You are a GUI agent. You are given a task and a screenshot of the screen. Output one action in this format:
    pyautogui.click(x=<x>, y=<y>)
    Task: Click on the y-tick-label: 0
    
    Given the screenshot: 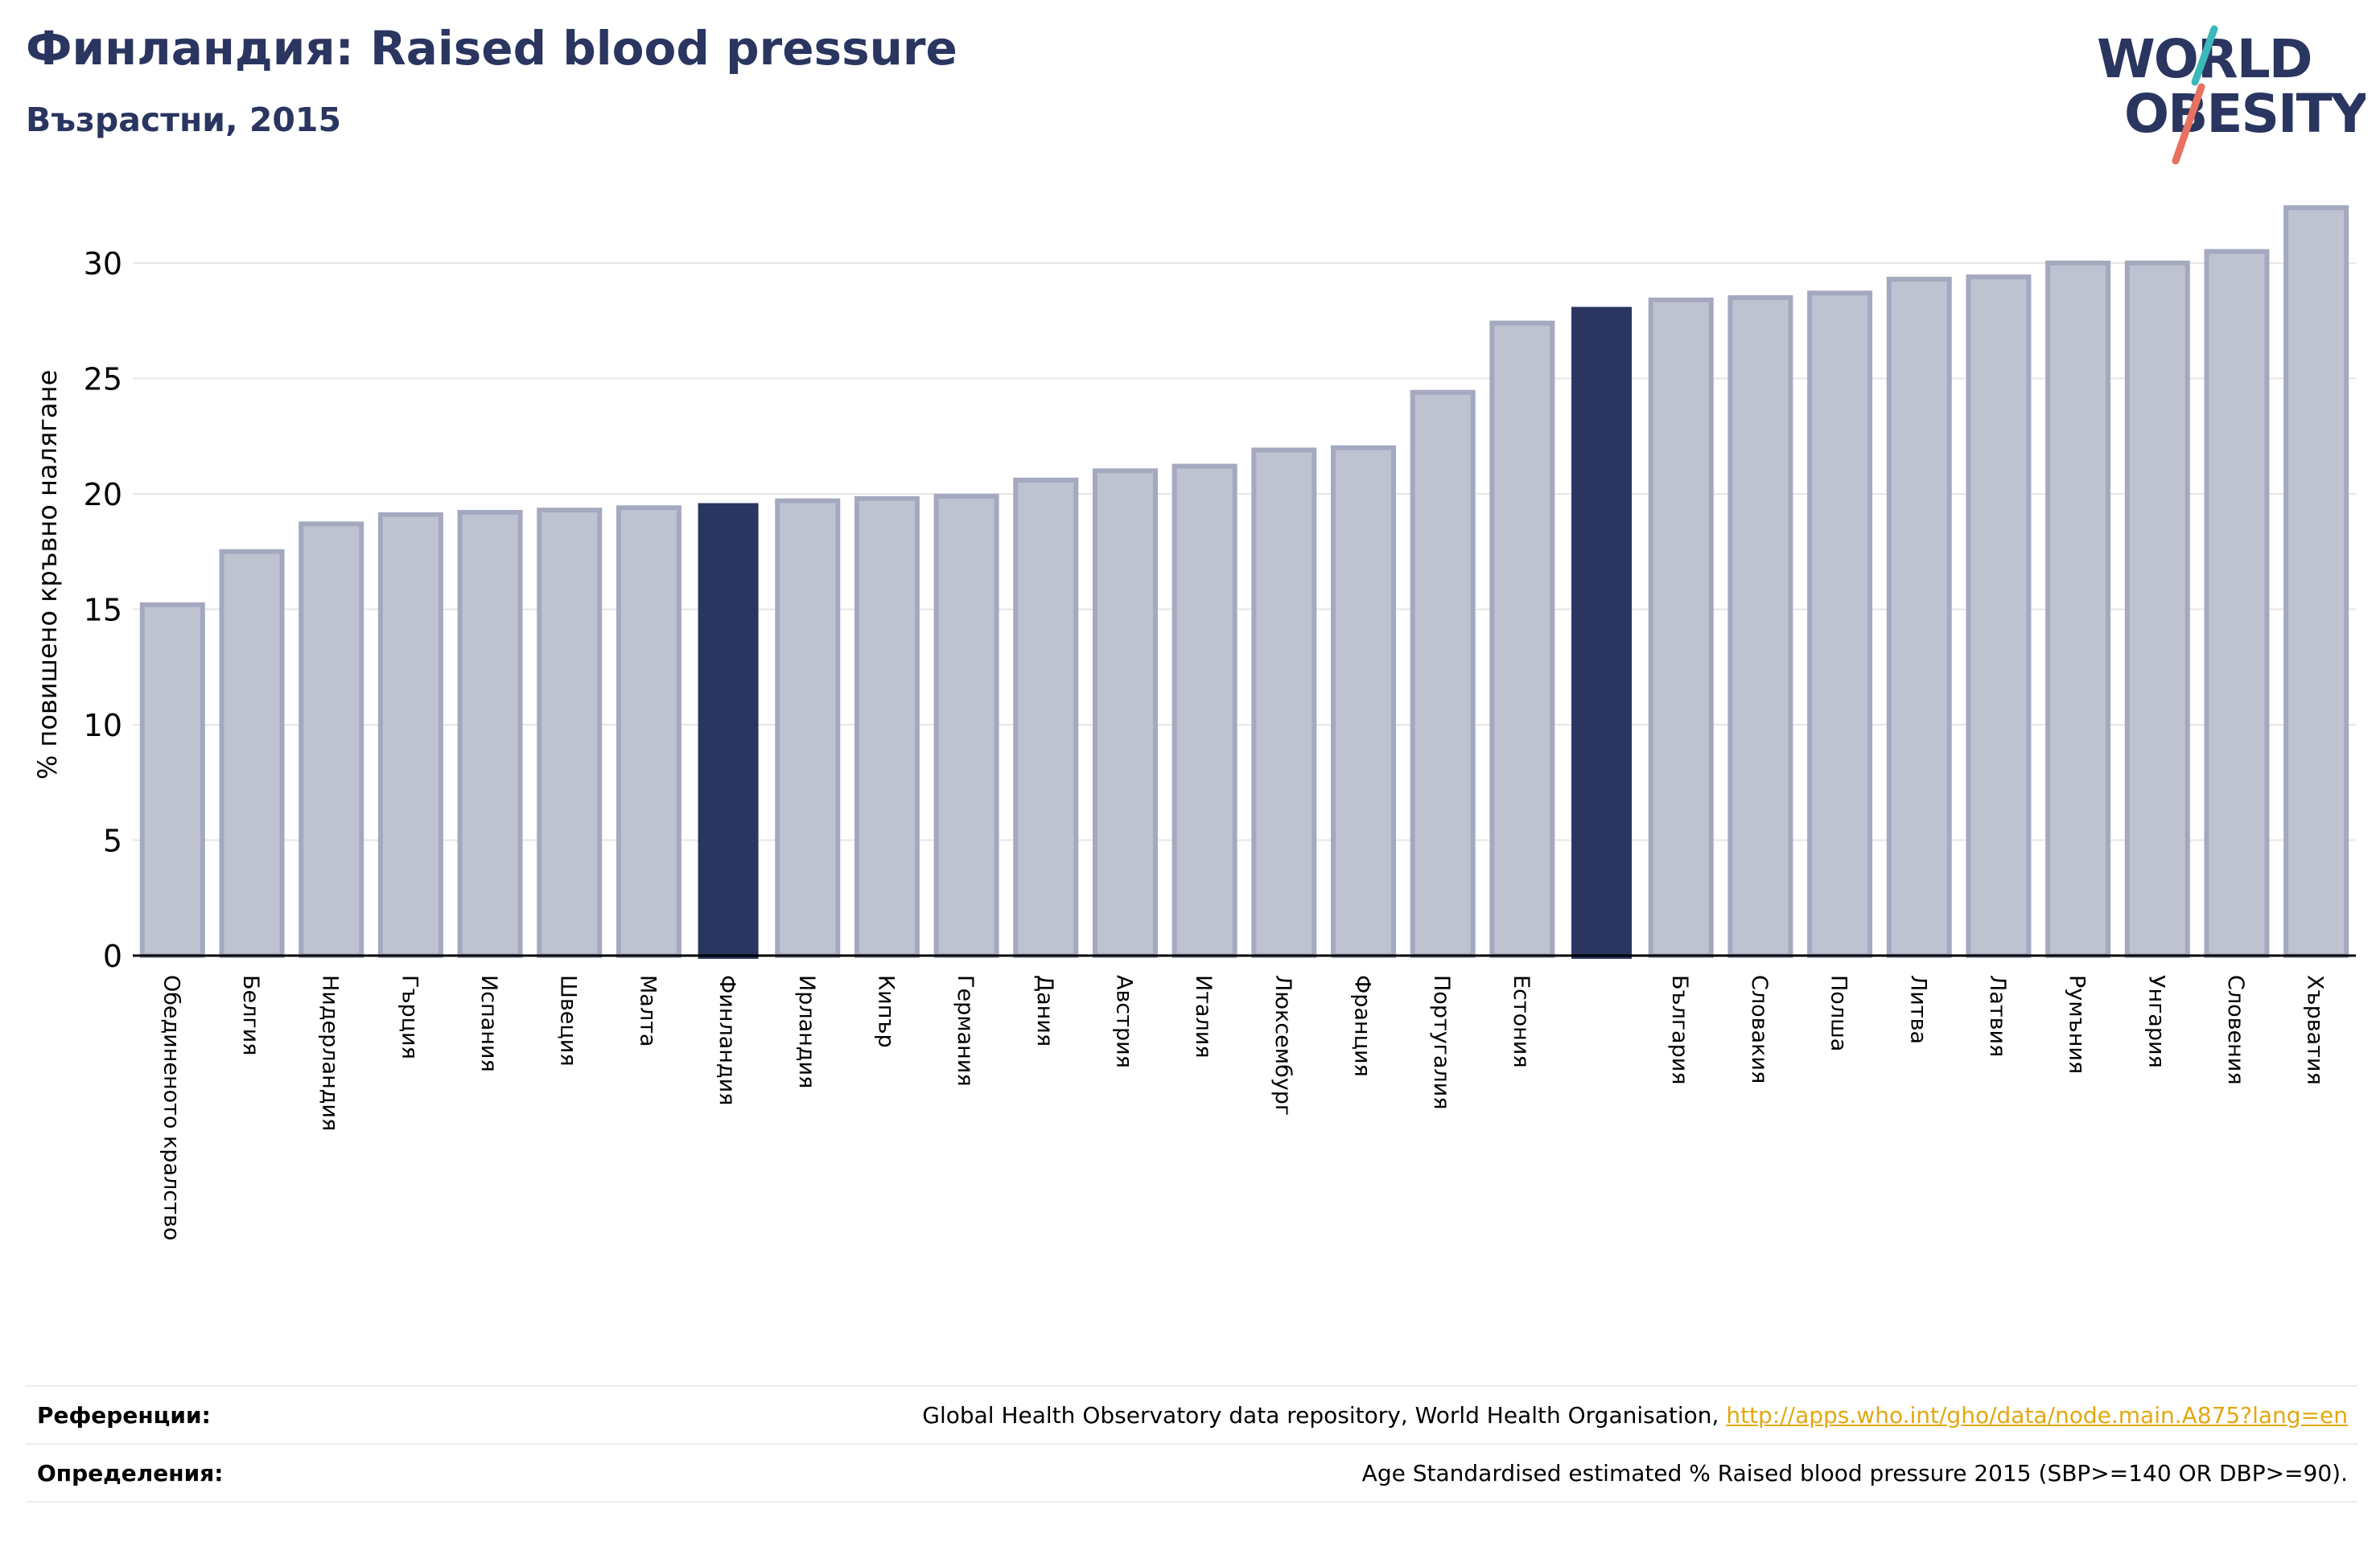 What is the action you would take?
    pyautogui.click(x=113, y=956)
    